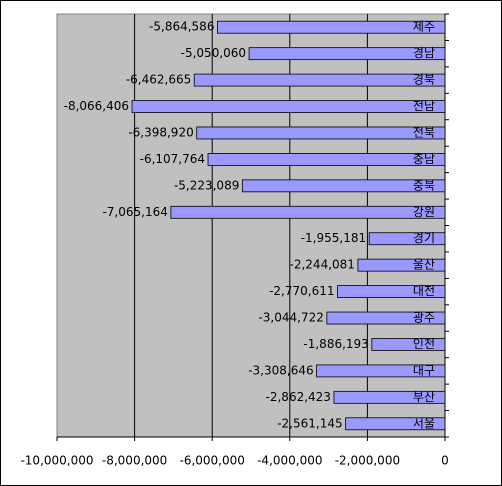  I want to click on x-tick-label: -8,000,000, so click(134, 461).